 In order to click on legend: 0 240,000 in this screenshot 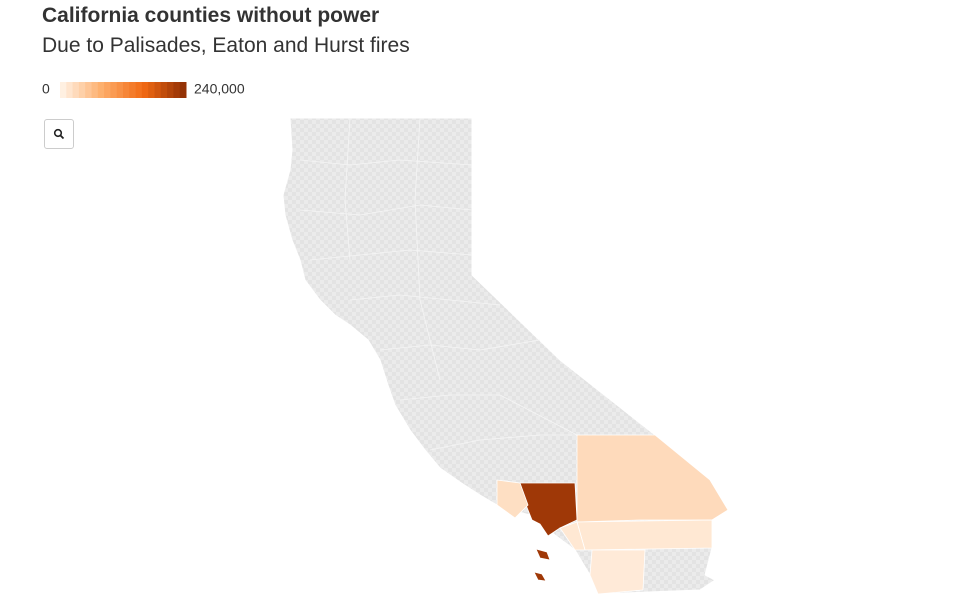, I will do `click(143, 89)`.